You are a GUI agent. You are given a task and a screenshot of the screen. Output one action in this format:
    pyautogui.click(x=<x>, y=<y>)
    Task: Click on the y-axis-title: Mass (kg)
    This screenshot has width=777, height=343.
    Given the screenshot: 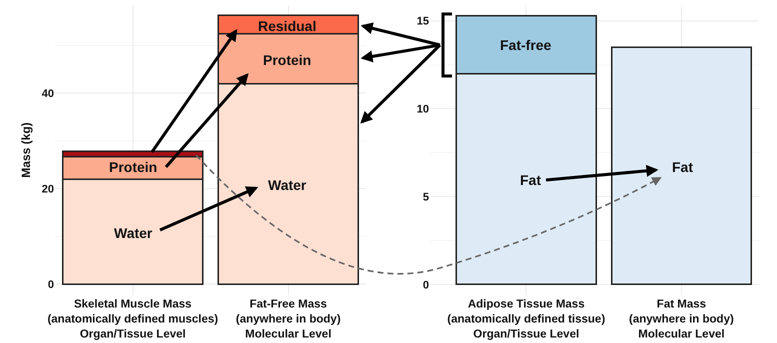 What is the action you would take?
    pyautogui.click(x=26, y=150)
    